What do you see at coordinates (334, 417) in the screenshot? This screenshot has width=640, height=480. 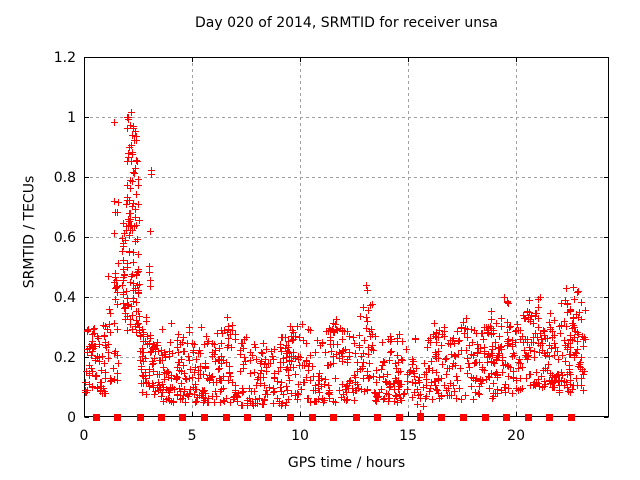 I see `hourly-baseline-markers` at bounding box center [334, 417].